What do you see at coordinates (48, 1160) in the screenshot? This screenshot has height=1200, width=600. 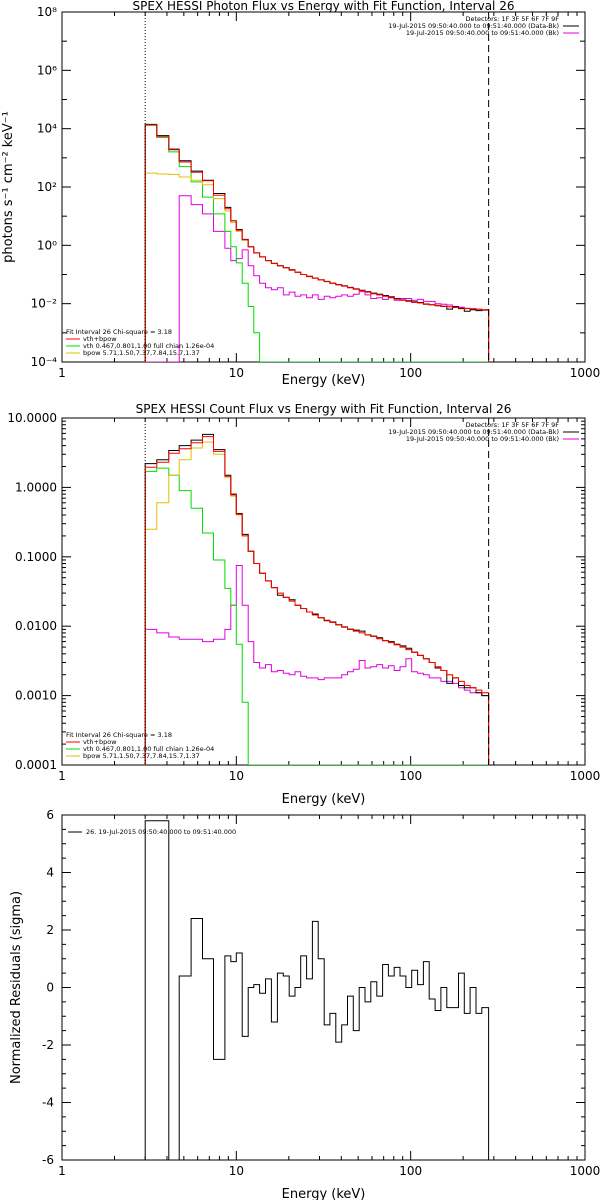 I see `y-tick-label: -6` at bounding box center [48, 1160].